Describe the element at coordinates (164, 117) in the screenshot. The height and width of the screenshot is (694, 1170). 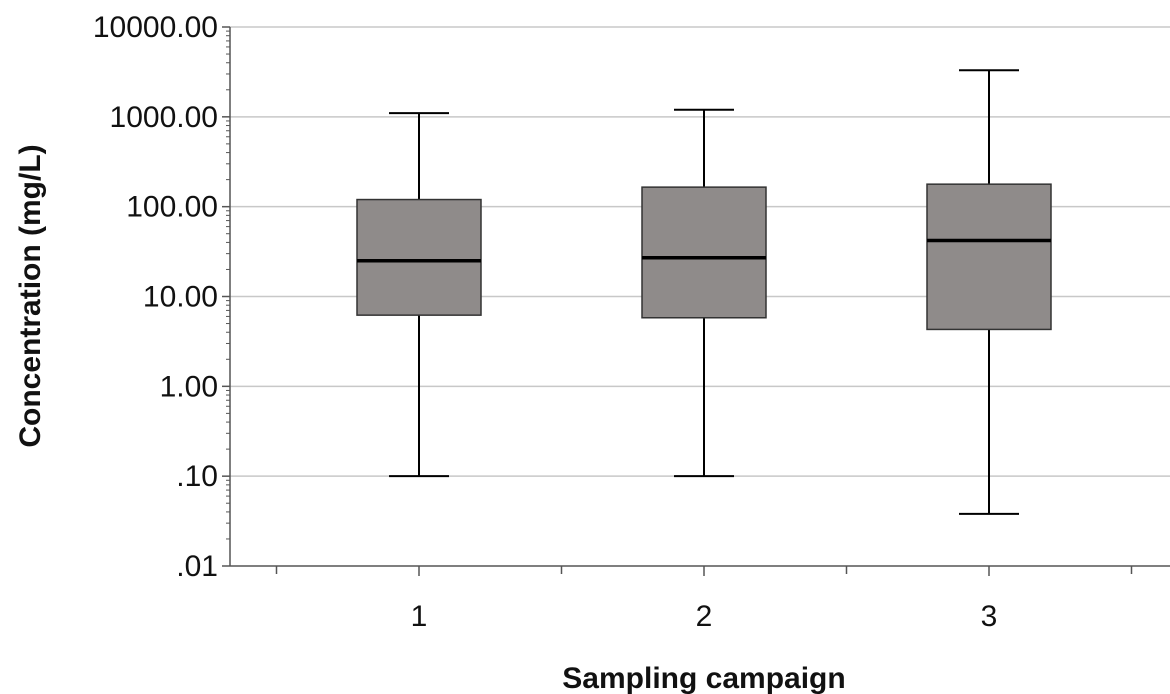
I see `y-tick-label: 1000.00` at that location.